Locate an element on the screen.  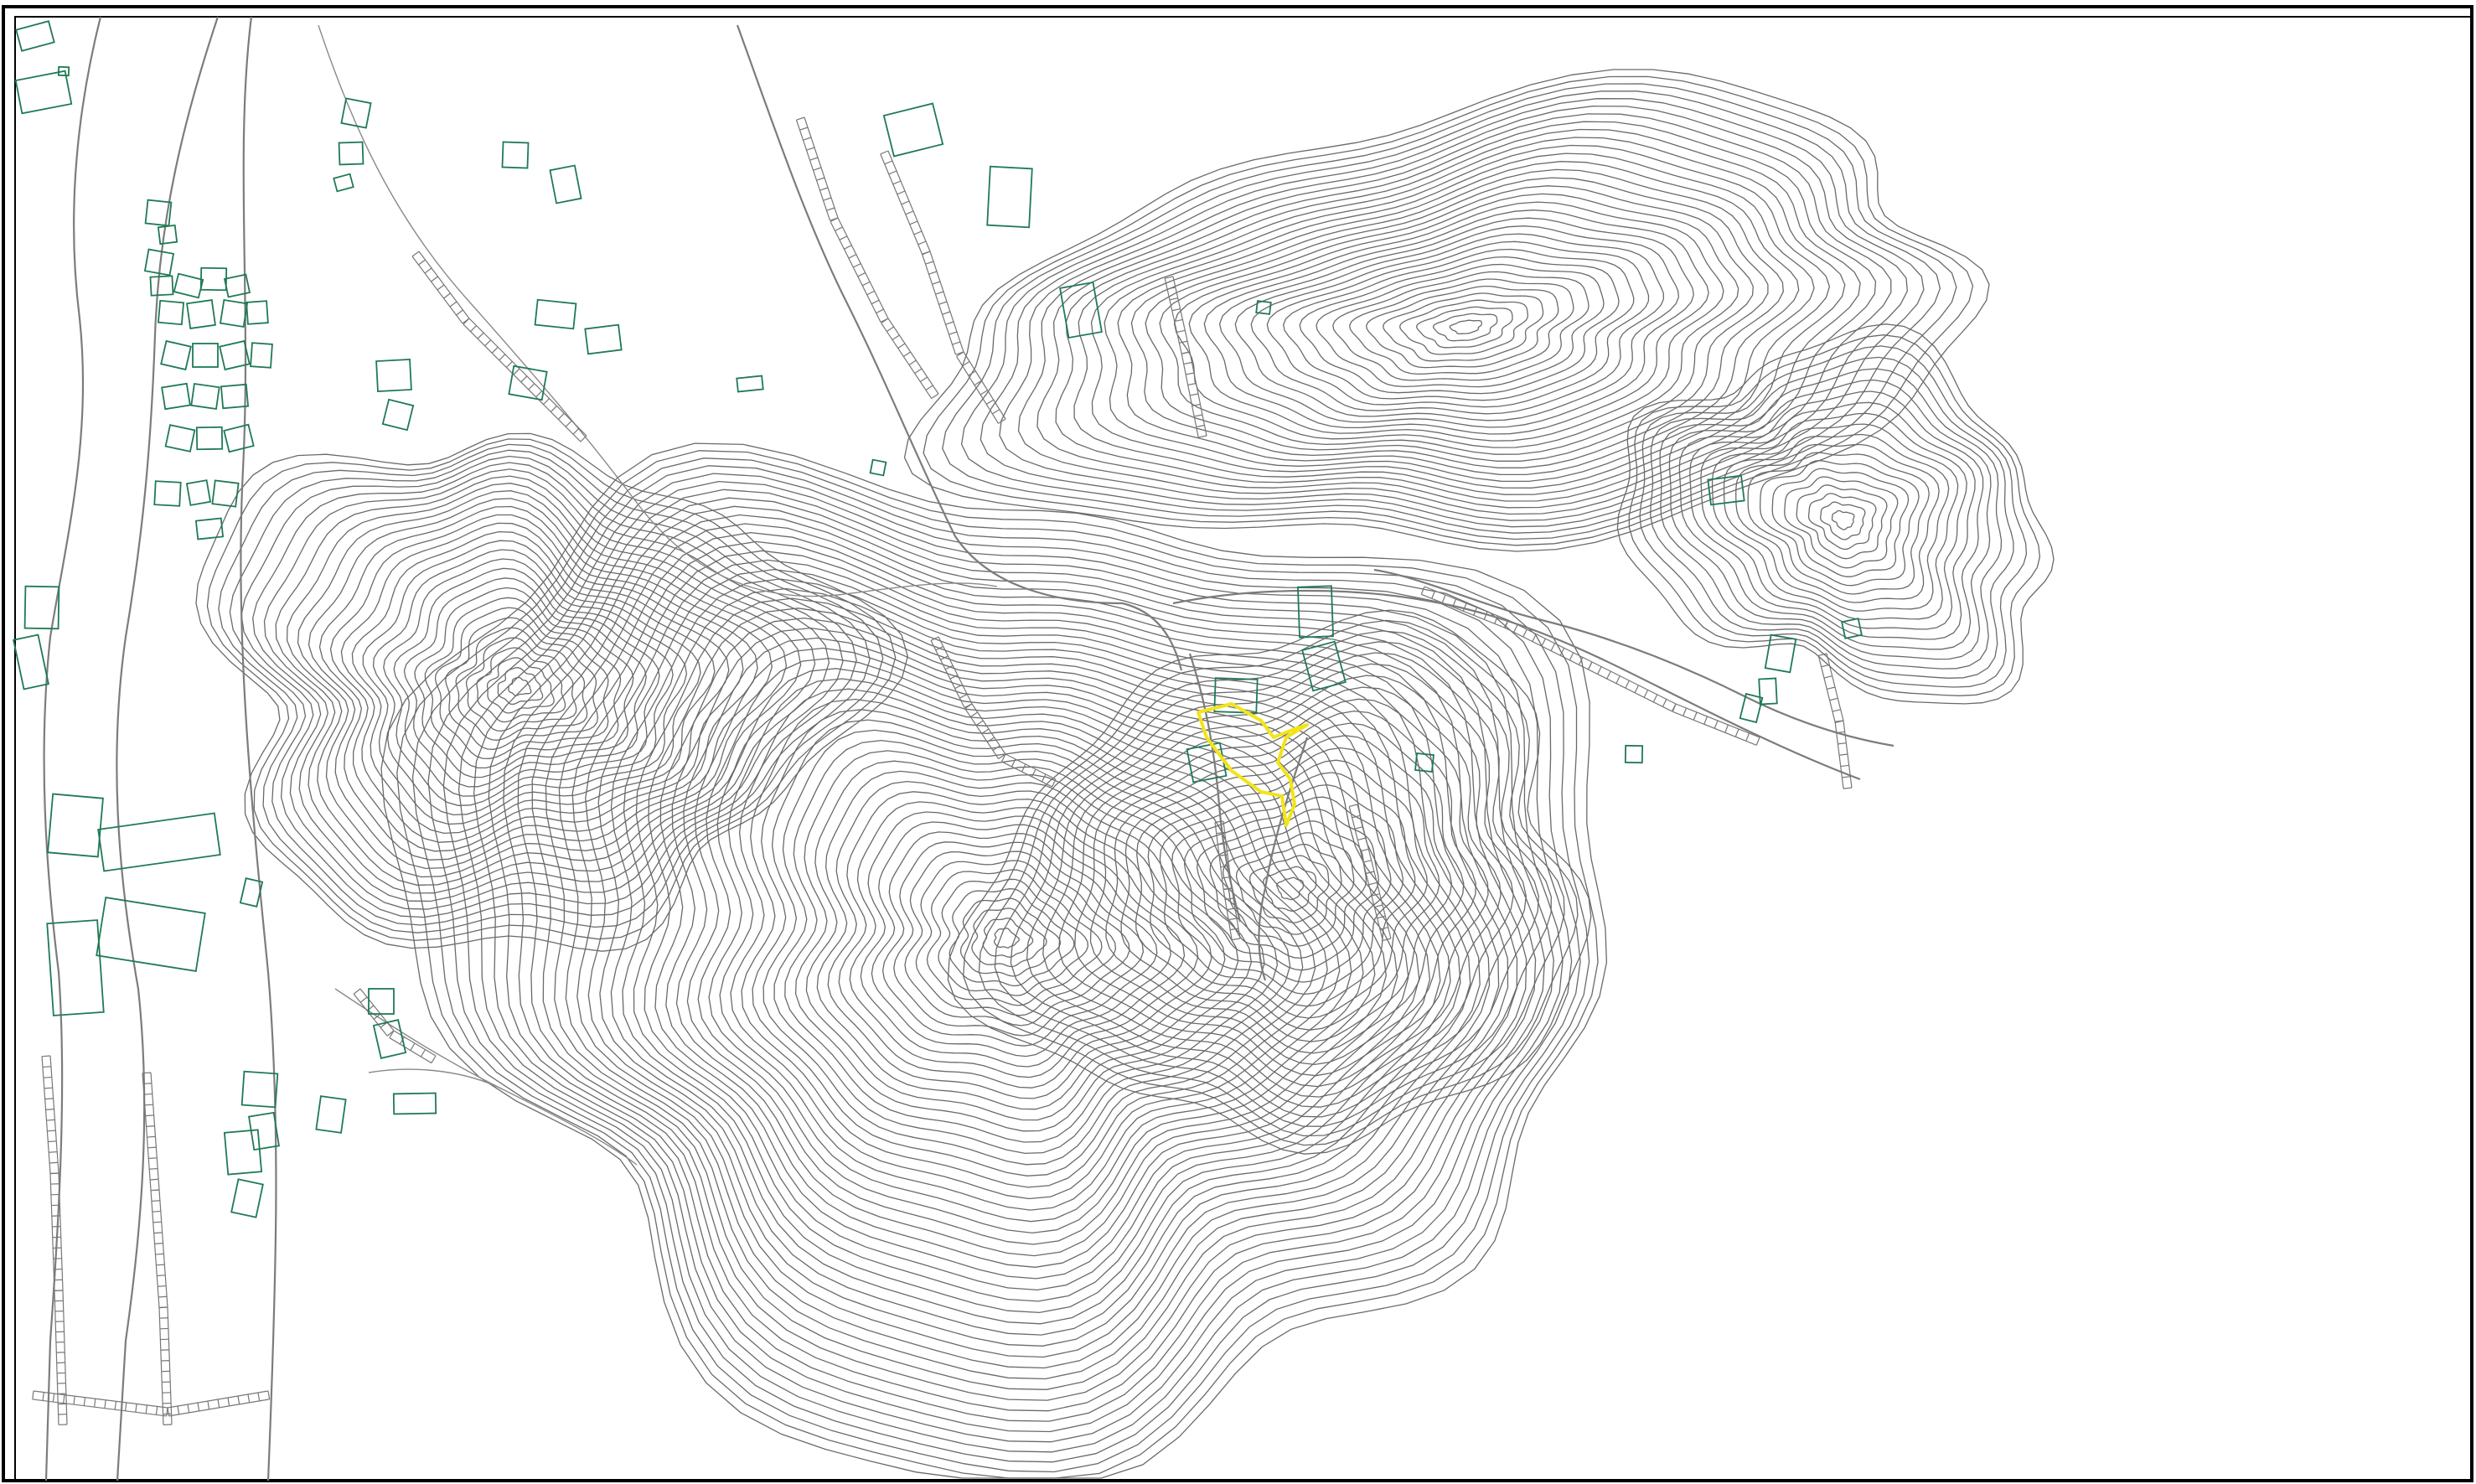
road-east-hill is located at coordinates (1516, 685).